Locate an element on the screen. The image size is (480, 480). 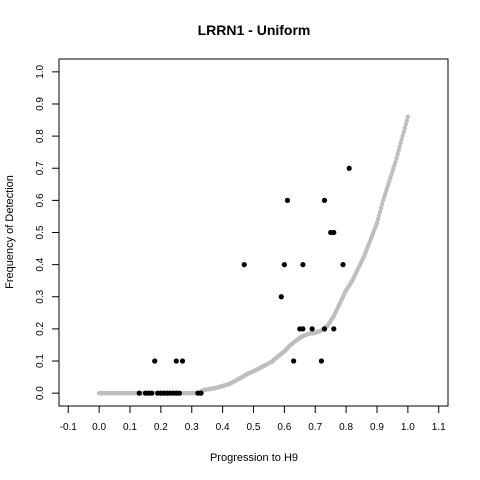
x-tick-label: 0.8 is located at coordinates (346, 427).